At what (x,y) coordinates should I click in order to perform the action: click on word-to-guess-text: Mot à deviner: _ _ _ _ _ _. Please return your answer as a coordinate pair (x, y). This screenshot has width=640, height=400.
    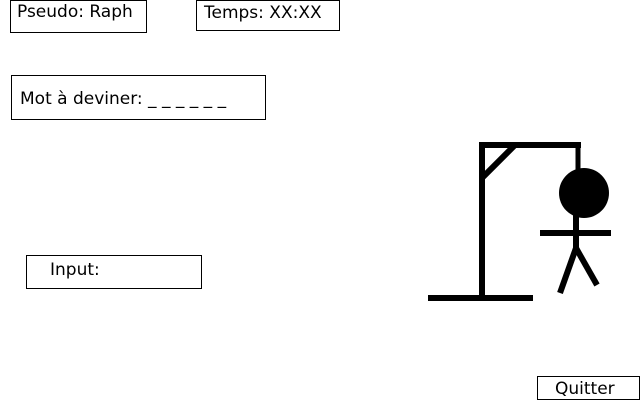
    Looking at the image, I should click on (123, 99).